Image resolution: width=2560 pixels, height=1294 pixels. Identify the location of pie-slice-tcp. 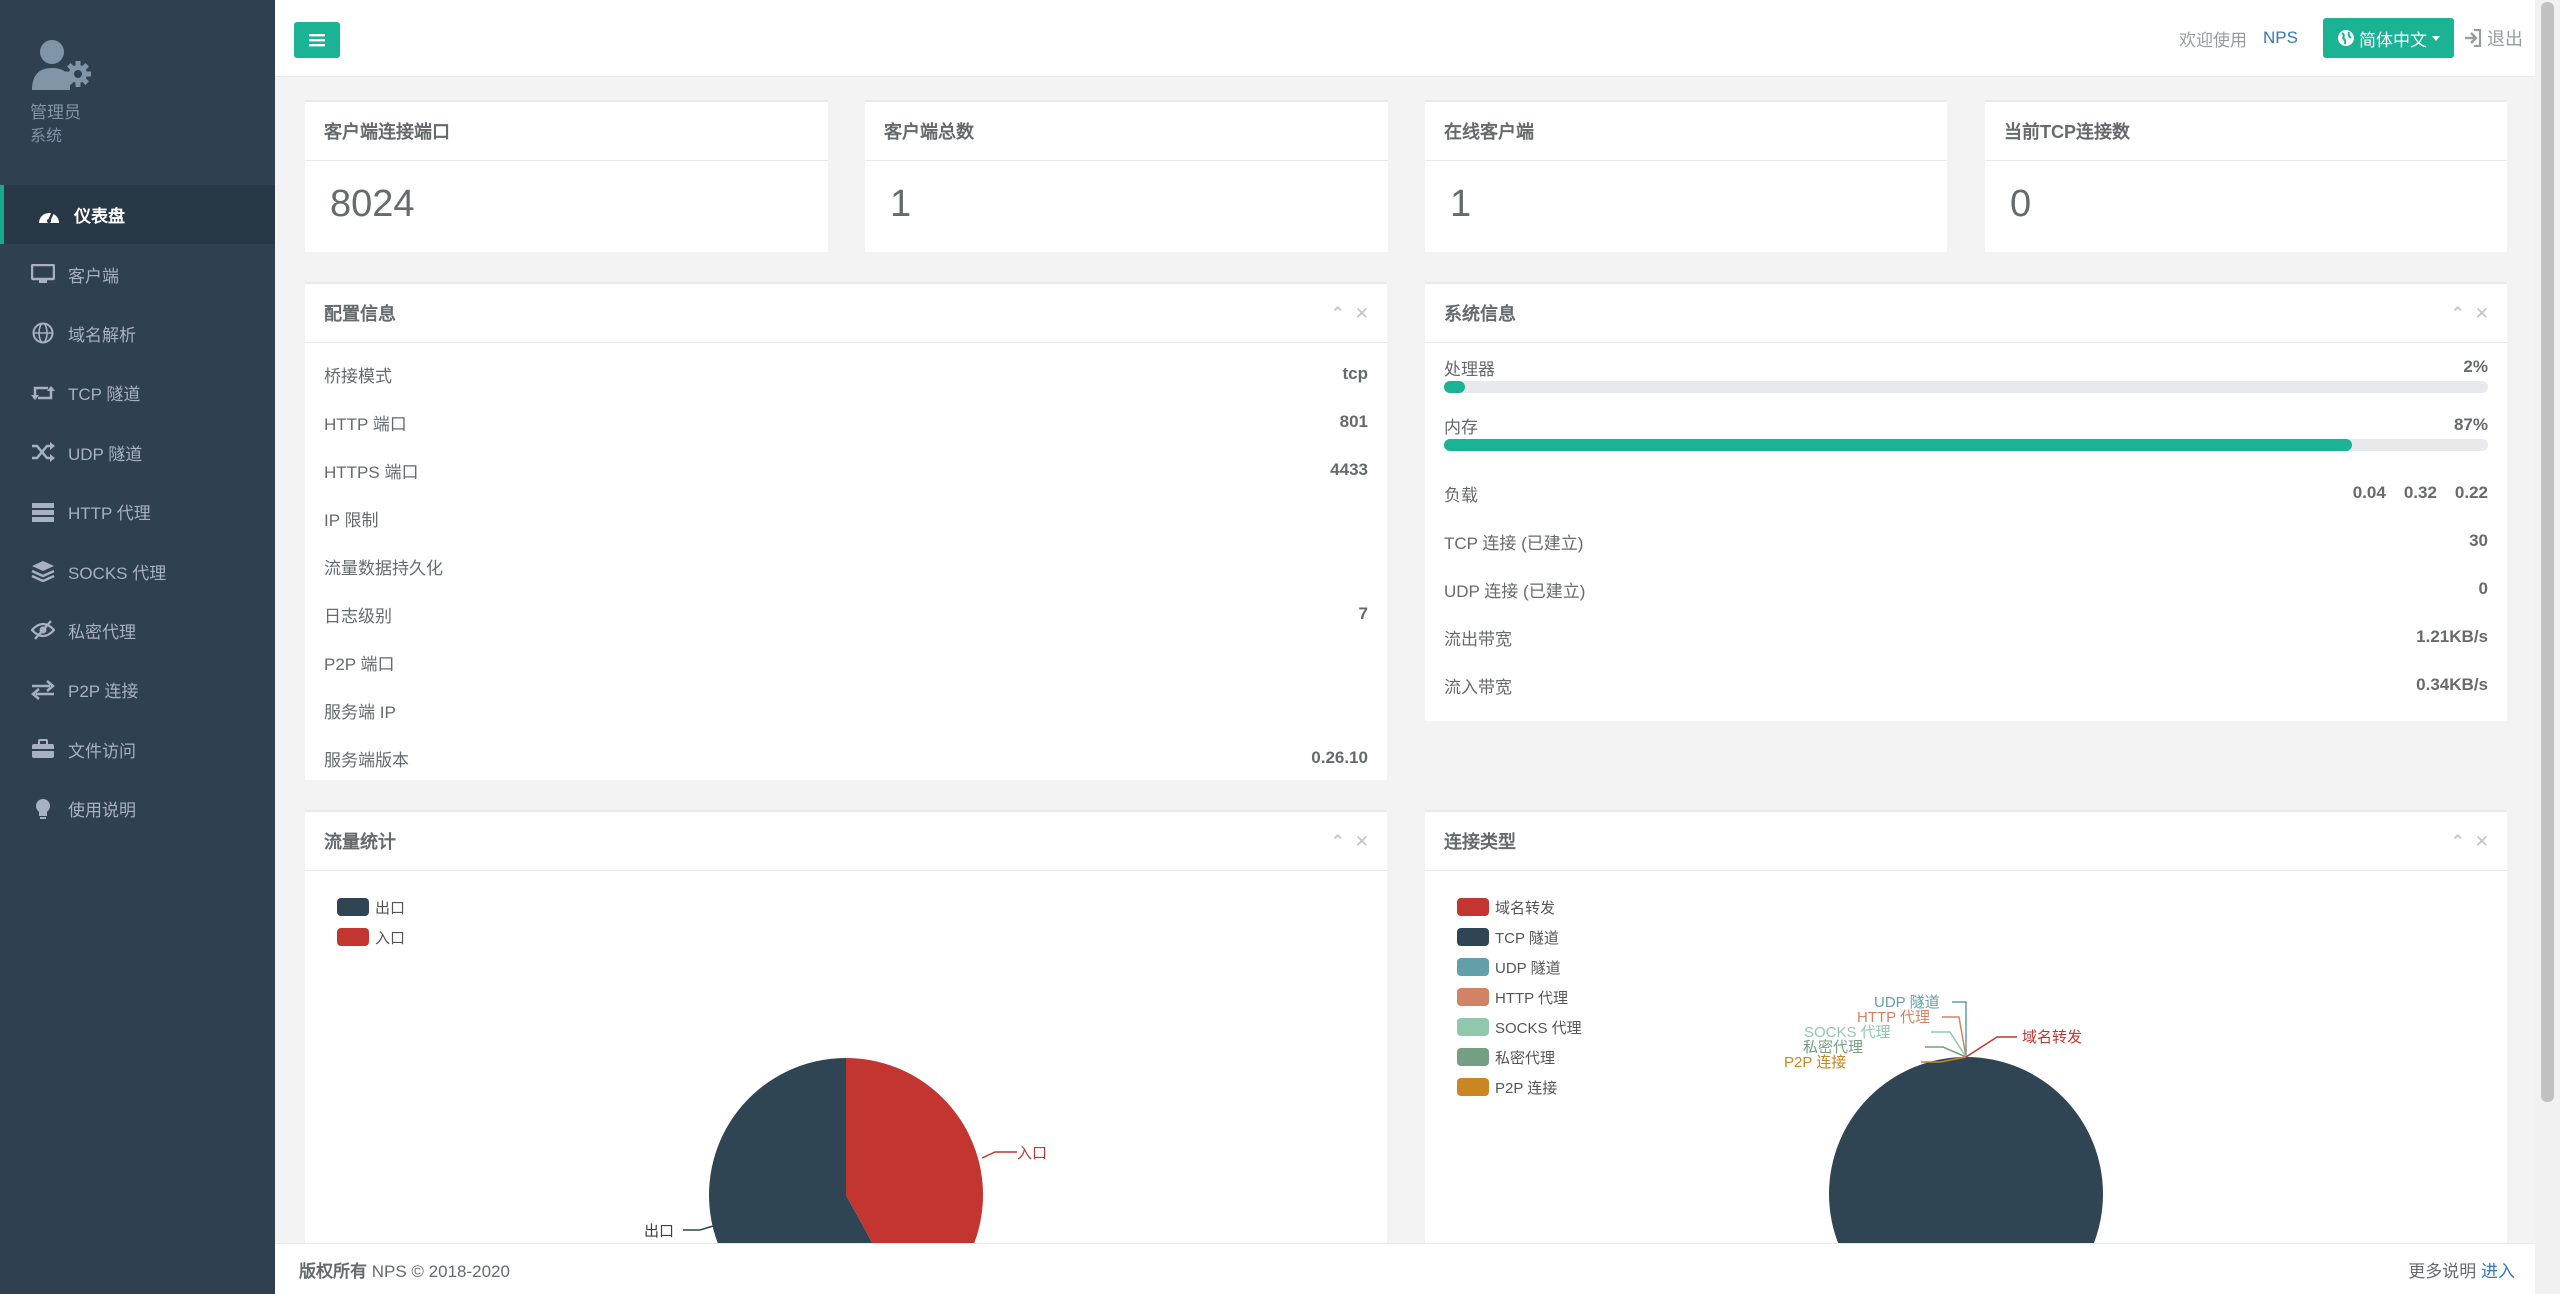
(1966, 1151).